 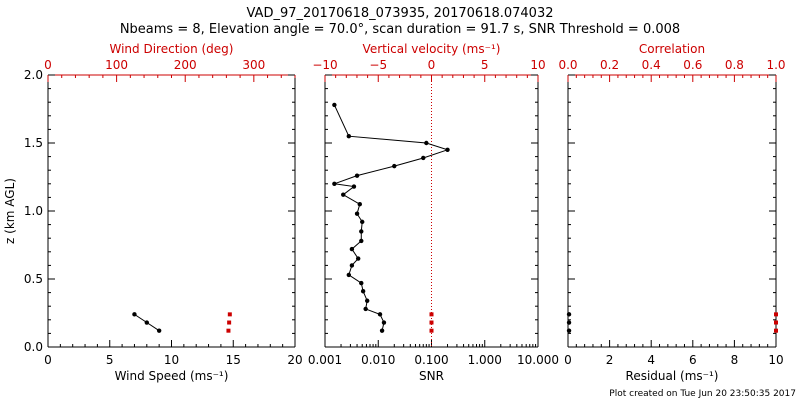 I want to click on y-axis-label: z (km AGL), so click(x=10, y=211).